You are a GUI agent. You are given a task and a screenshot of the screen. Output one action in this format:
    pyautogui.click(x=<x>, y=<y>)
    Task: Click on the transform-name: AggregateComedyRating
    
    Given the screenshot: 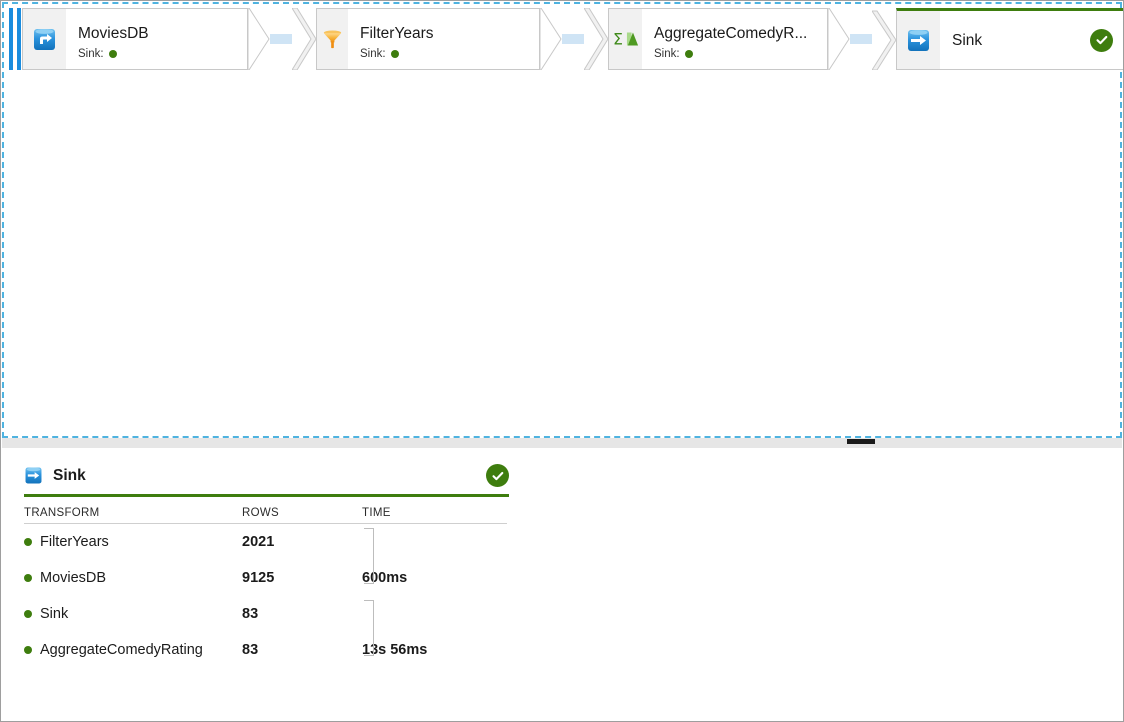 What is the action you would take?
    pyautogui.click(x=121, y=650)
    